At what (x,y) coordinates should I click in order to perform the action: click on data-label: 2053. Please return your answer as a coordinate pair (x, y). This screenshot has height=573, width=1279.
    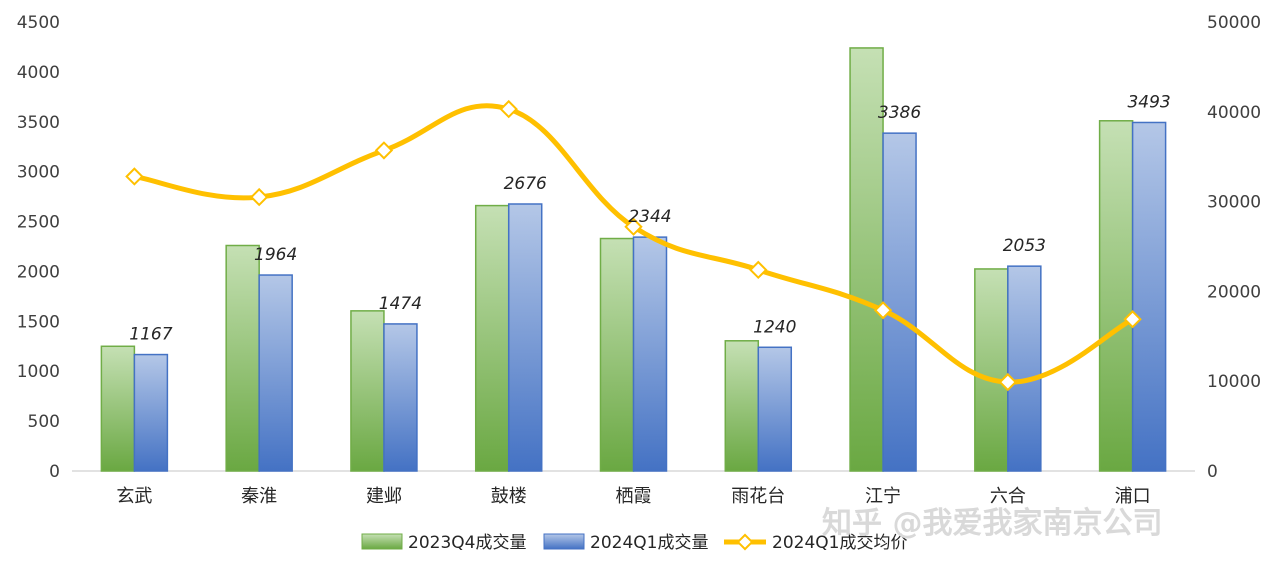
    Looking at the image, I should click on (1024, 246).